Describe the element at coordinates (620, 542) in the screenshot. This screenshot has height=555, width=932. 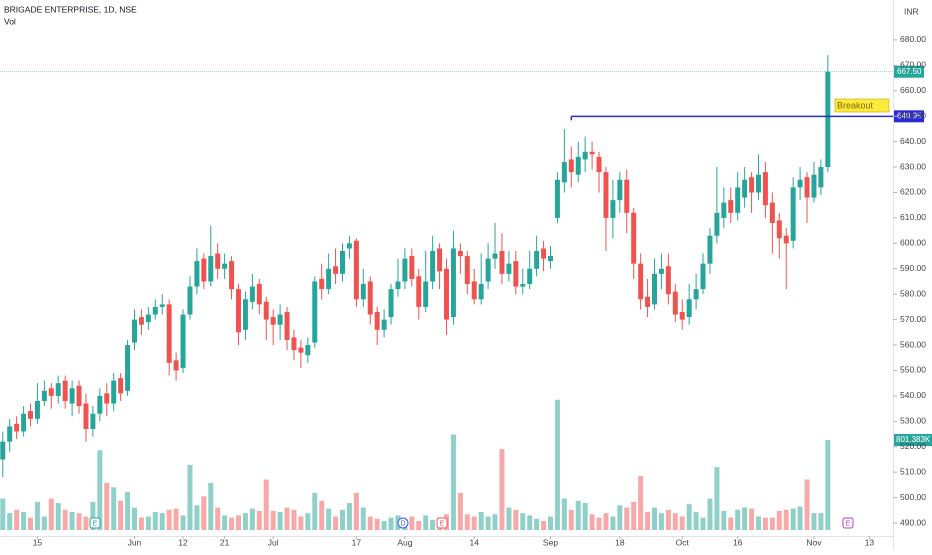
I see `x-tick-label: 18` at that location.